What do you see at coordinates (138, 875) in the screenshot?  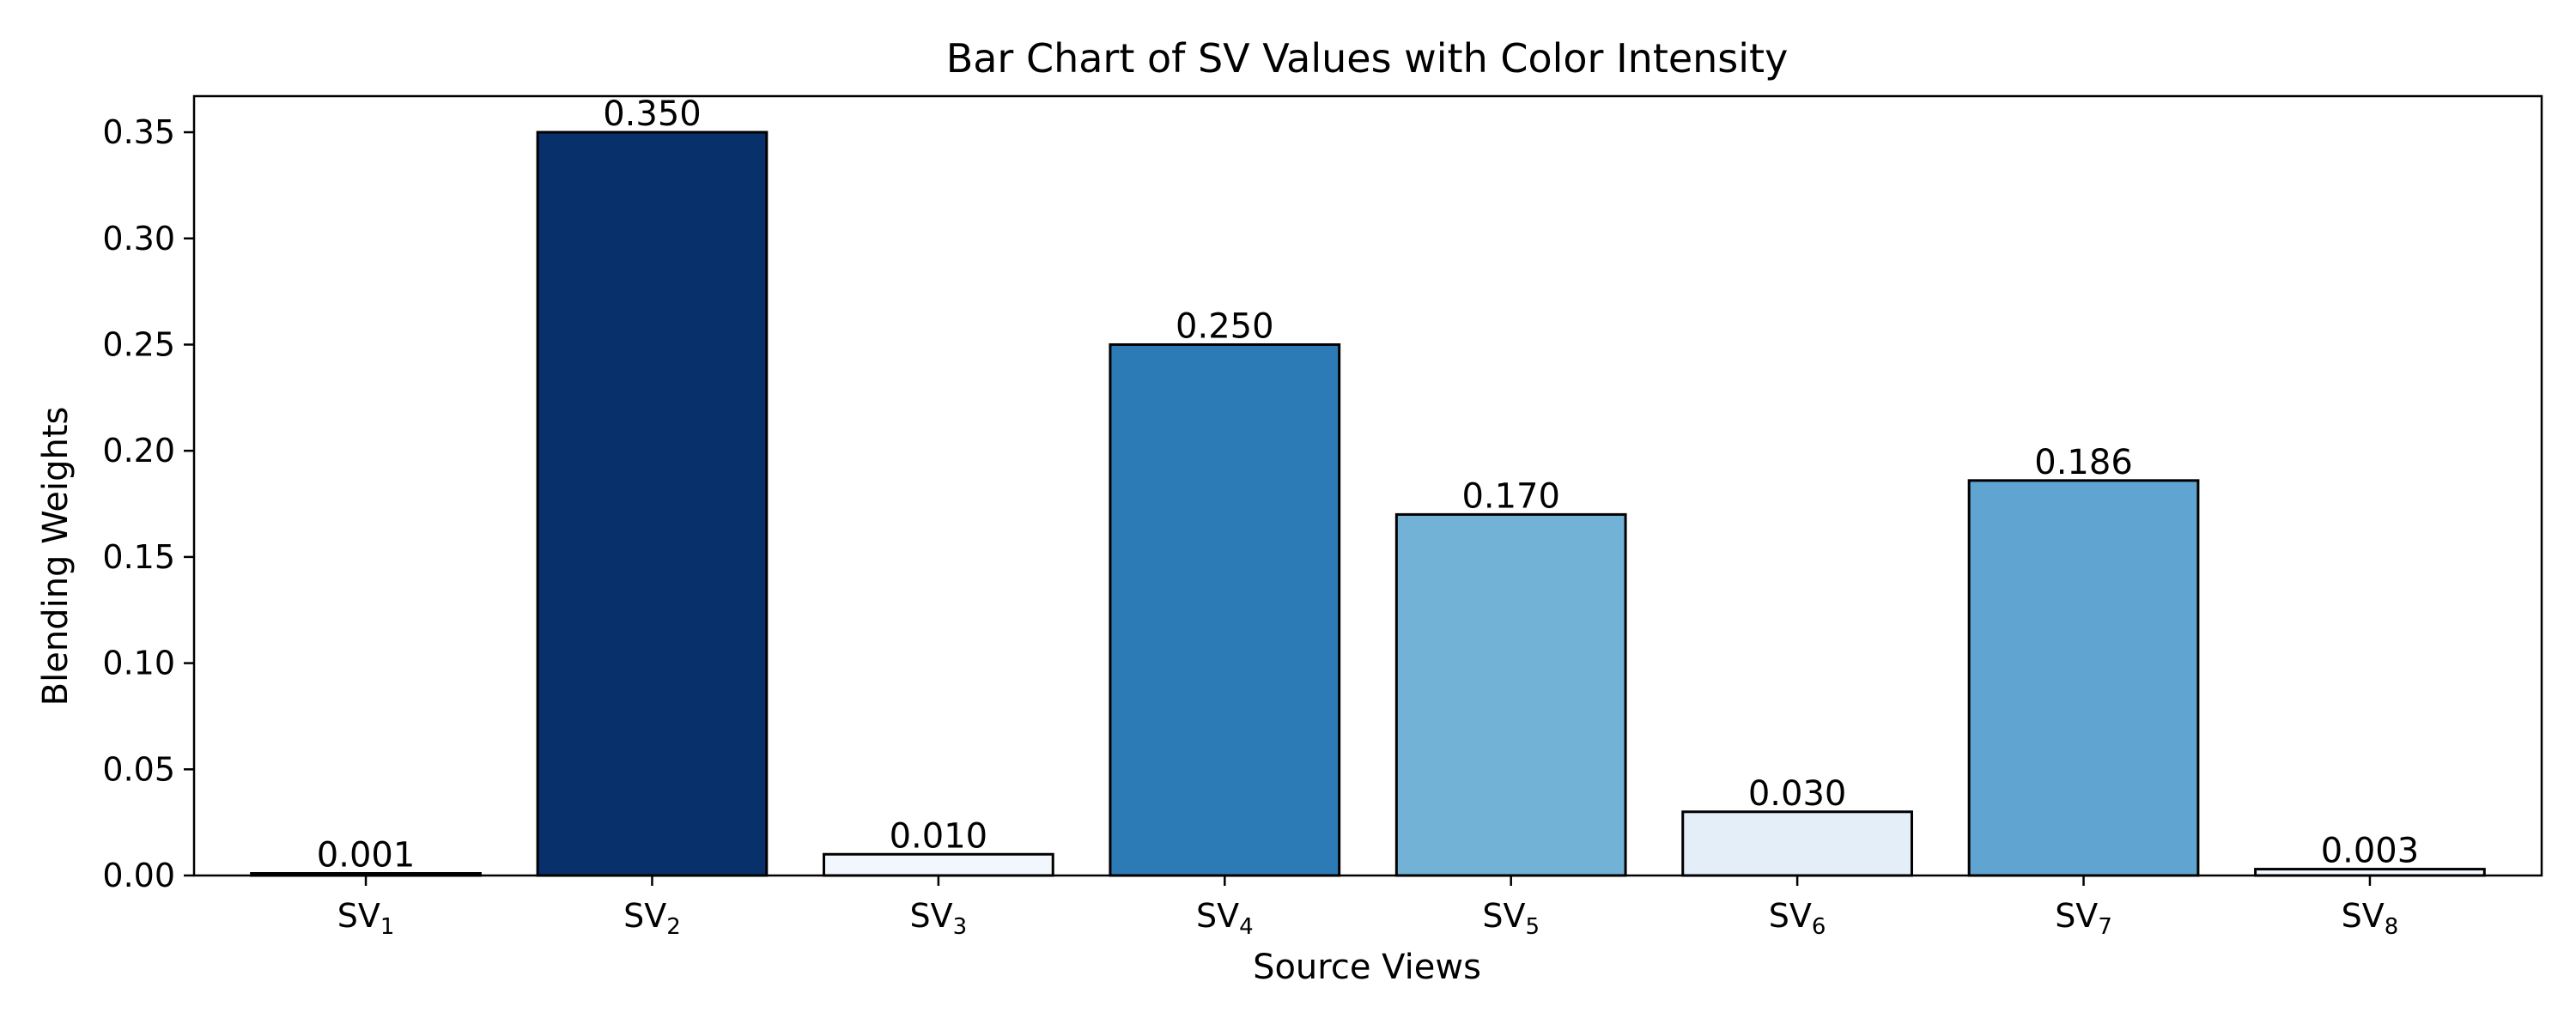 I see `y-tick-label: 0.00` at bounding box center [138, 875].